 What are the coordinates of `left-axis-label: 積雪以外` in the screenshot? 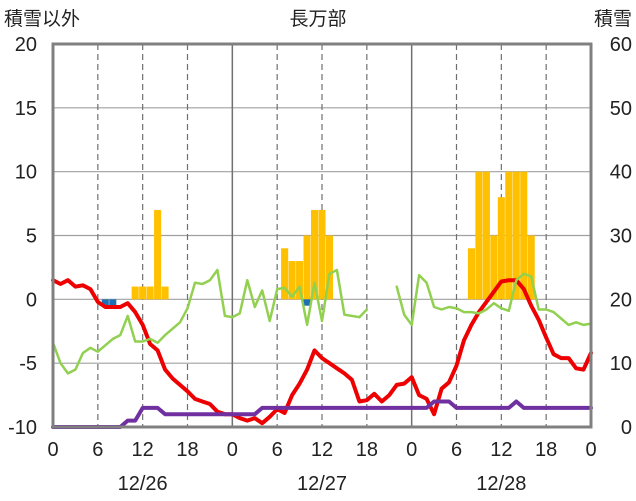 It's located at (42, 19).